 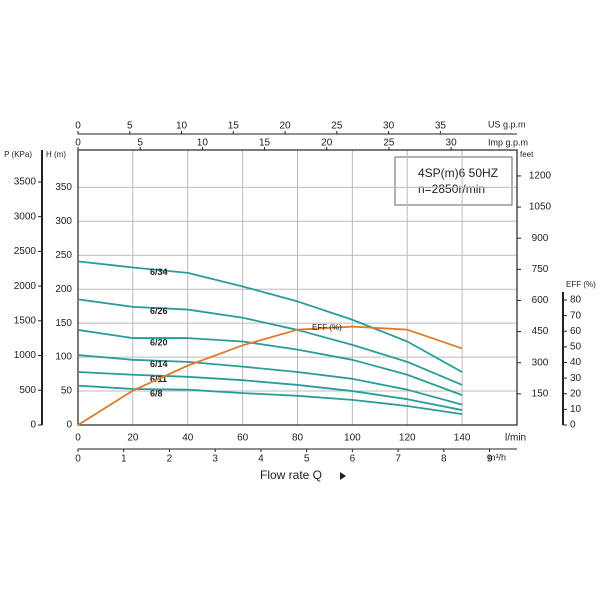 What do you see at coordinates (140, 143) in the screenshot?
I see `imp_gpm_axis-tick-label: 5` at bounding box center [140, 143].